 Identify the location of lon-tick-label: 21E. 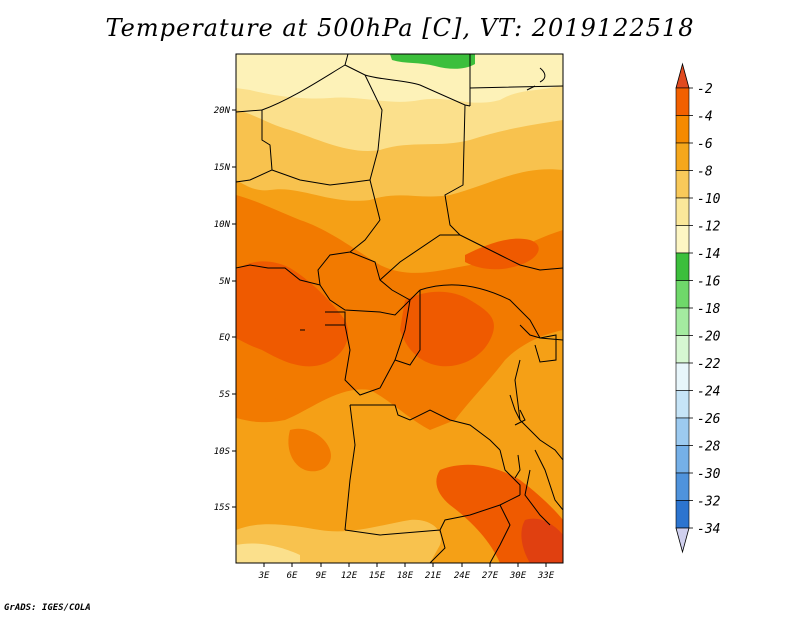
(433, 576).